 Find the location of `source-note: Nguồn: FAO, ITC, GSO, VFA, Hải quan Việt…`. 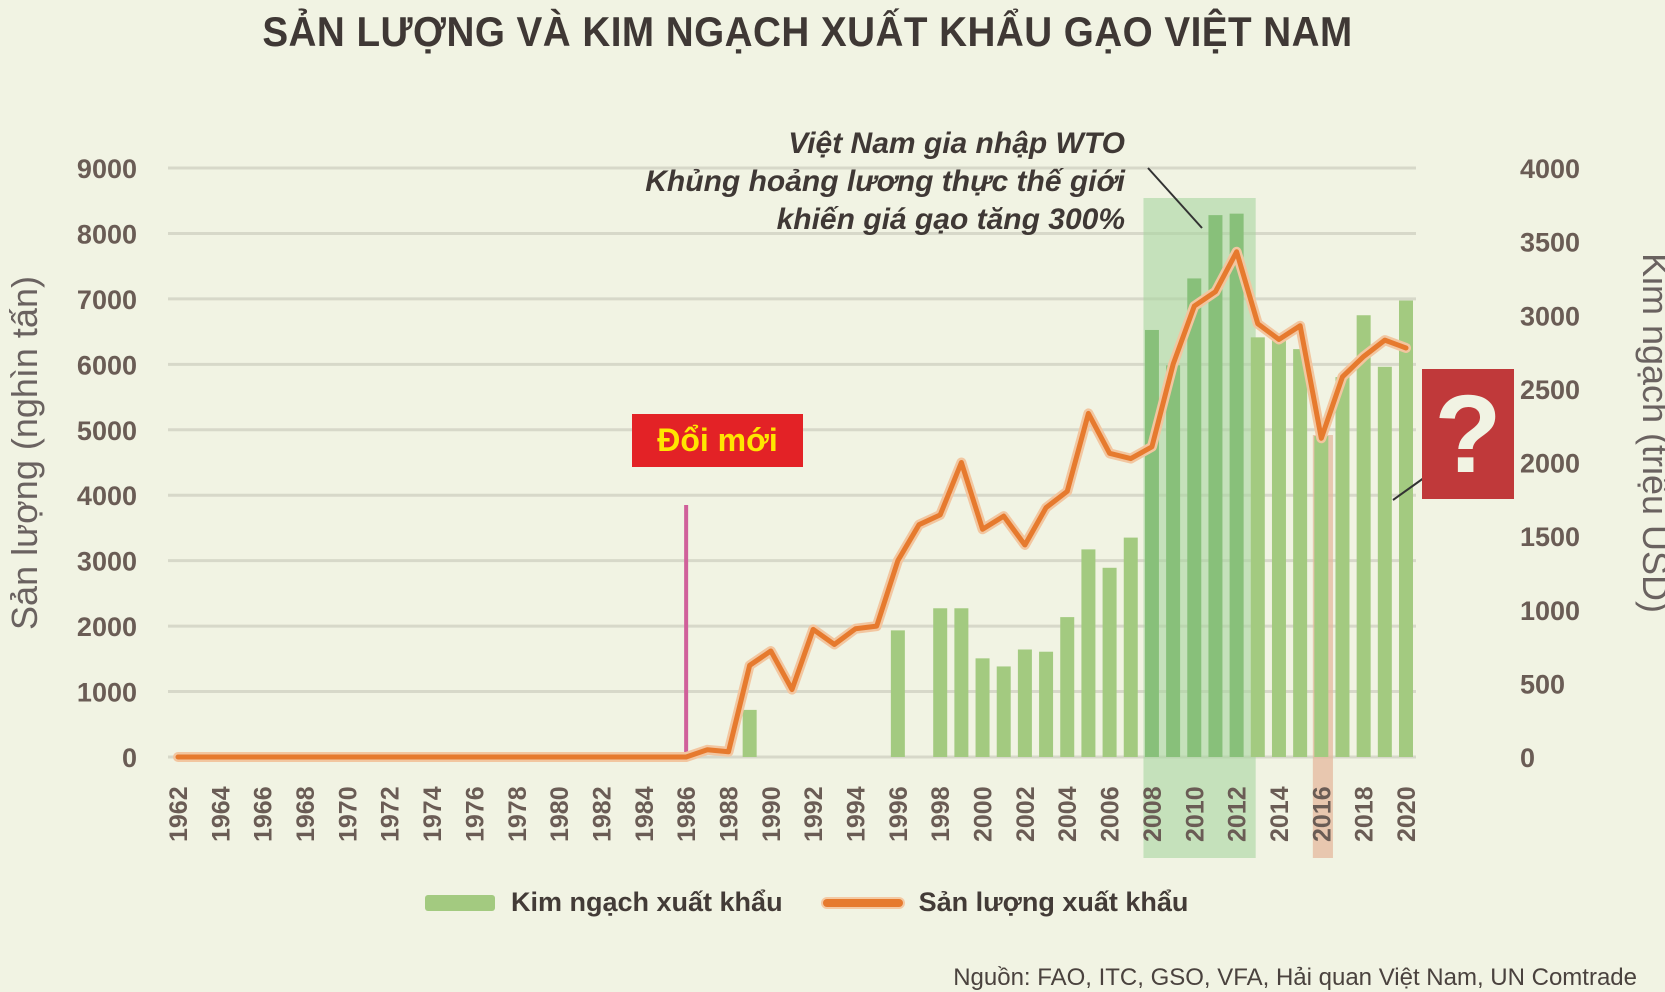

source-note: Nguồn: FAO, ITC, GSO, VFA, Hải quan Việt… is located at coordinates (1295, 977).